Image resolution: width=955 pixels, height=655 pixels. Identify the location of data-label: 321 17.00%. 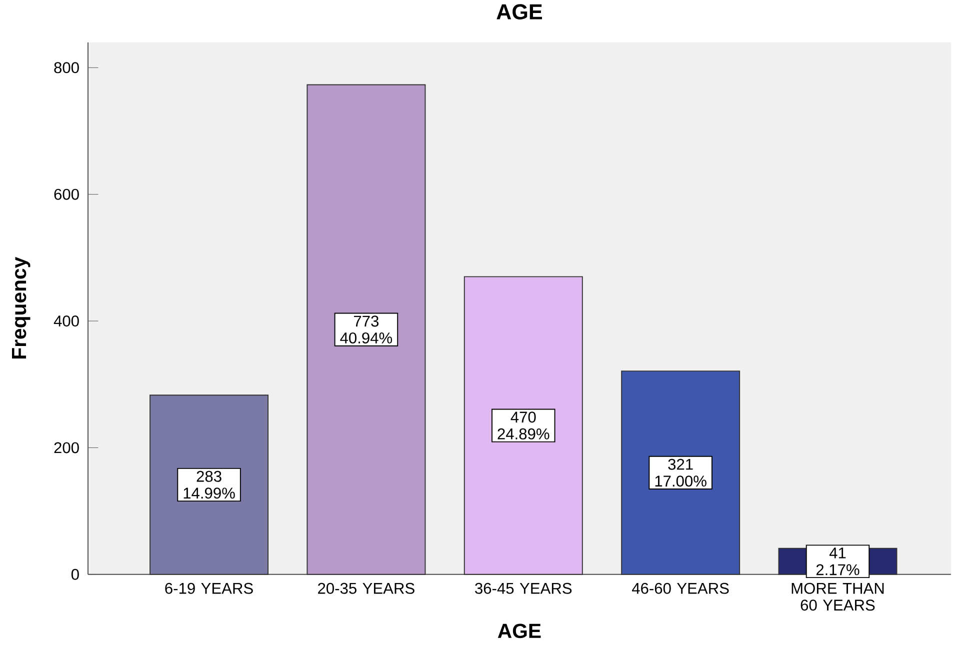
(680, 472).